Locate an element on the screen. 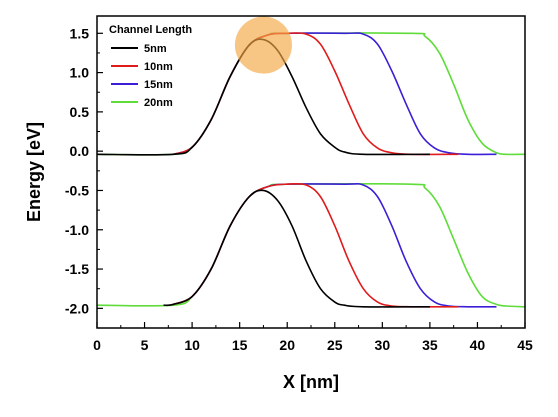 This screenshot has height=417, width=558. y-axis-label: Energy [eV] is located at coordinates (34, 172).